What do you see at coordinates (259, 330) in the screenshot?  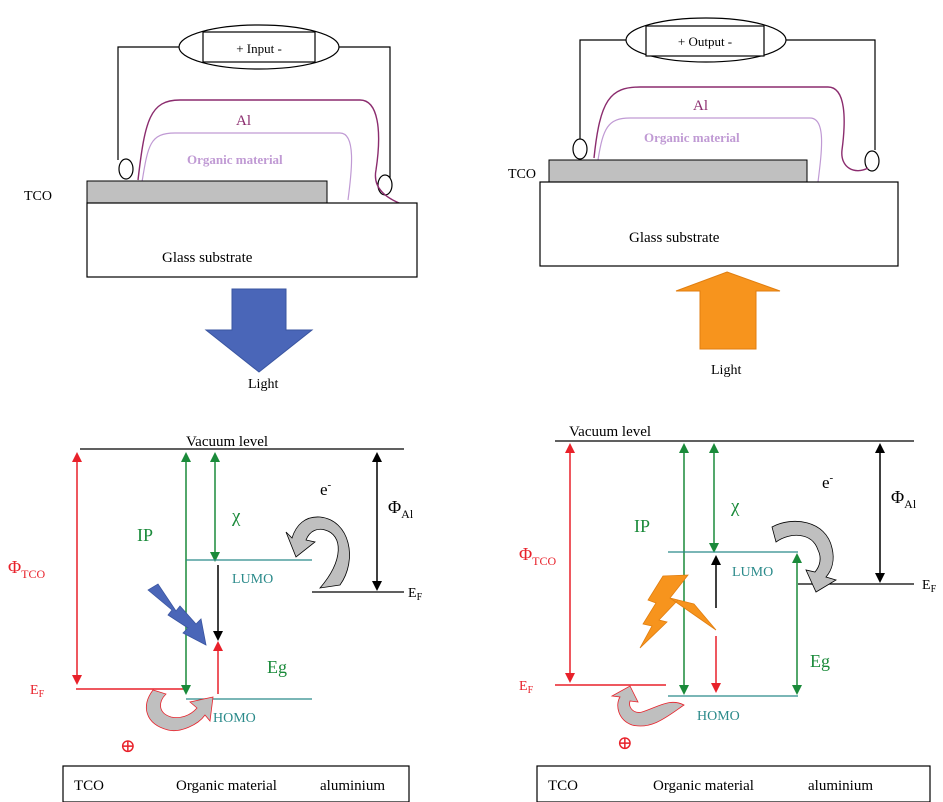 I see `light-out-arrow-down` at bounding box center [259, 330].